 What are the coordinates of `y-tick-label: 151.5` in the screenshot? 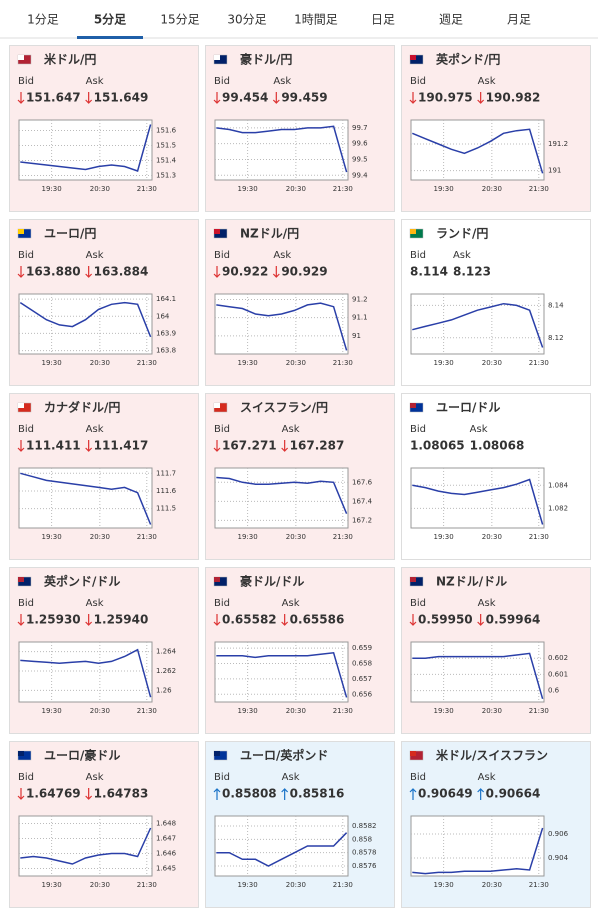 It's located at (166, 146).